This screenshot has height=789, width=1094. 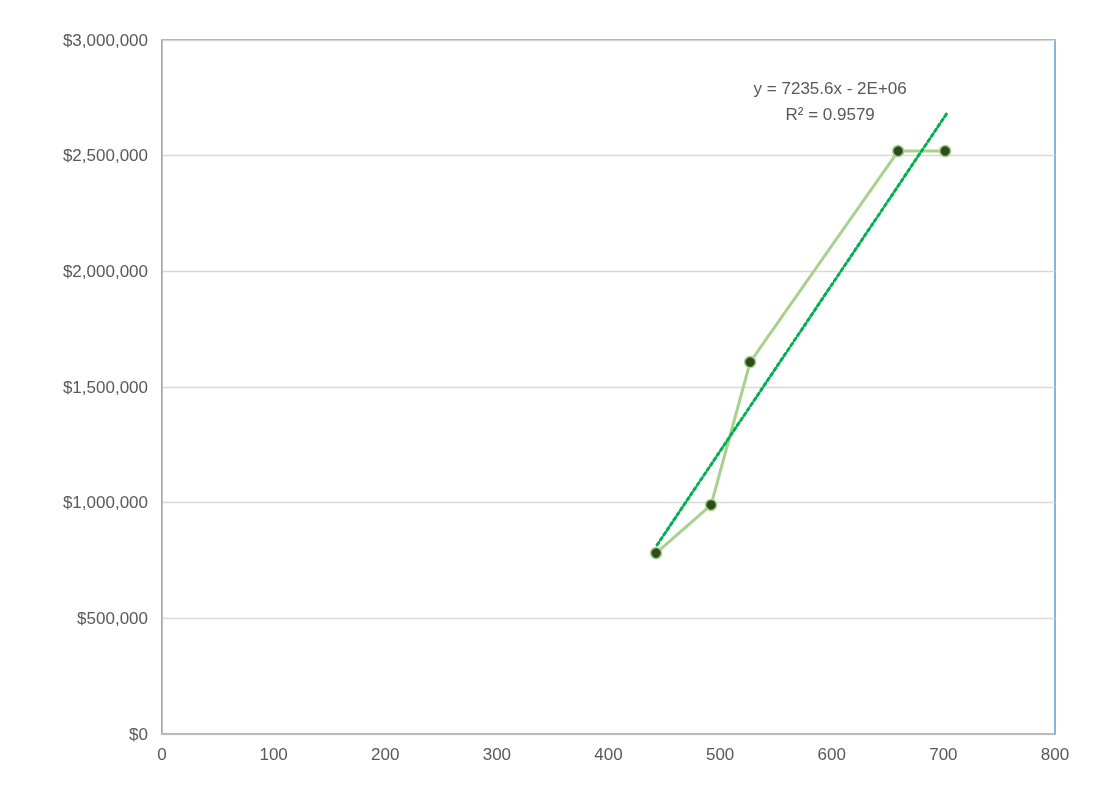 I want to click on y-tick-label: $2,000,000, so click(x=105, y=271).